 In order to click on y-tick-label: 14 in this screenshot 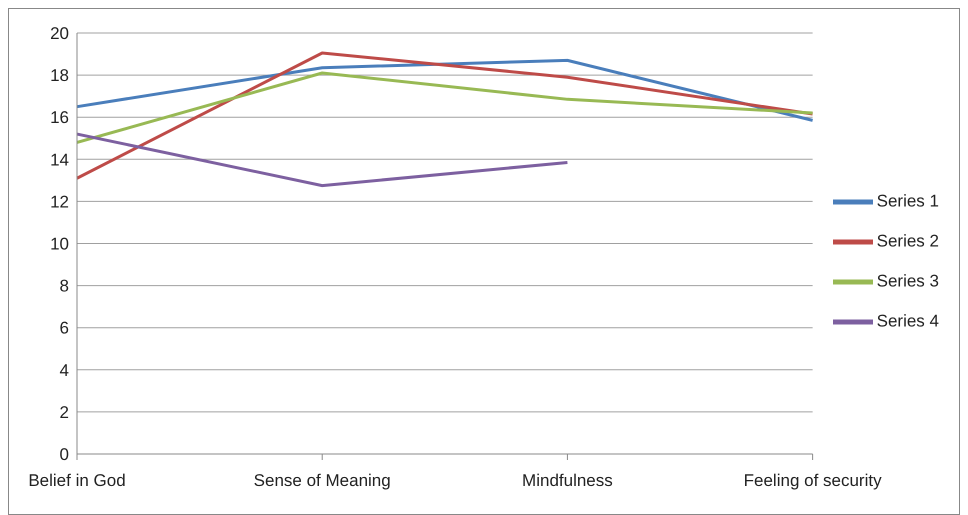, I will do `click(59, 160)`.